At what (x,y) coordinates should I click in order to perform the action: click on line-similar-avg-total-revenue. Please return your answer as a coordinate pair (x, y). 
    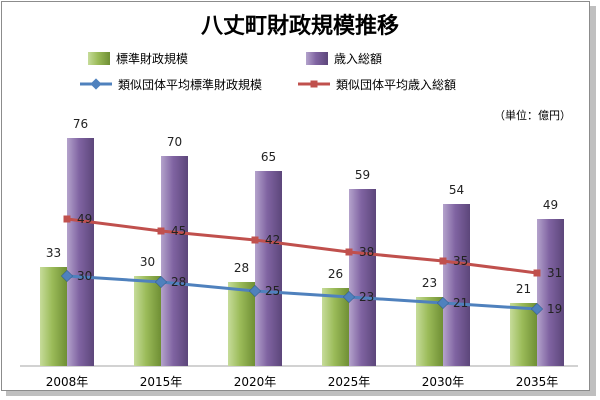
    Looking at the image, I should click on (302, 246).